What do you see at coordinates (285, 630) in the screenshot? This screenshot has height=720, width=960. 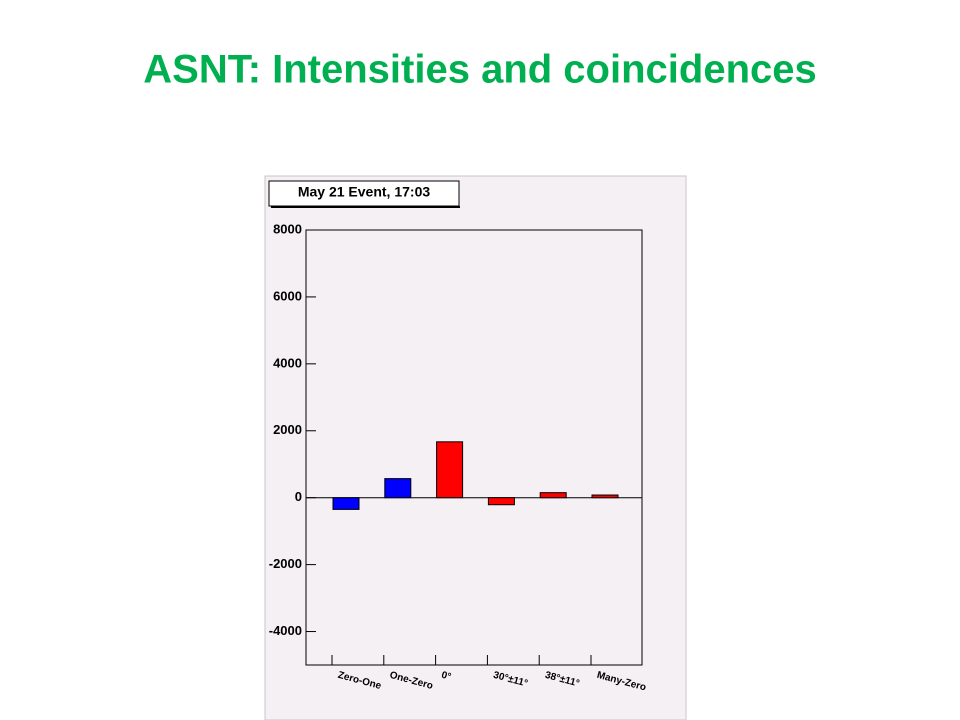 I see `y-tick-label: -4000` at bounding box center [285, 630].